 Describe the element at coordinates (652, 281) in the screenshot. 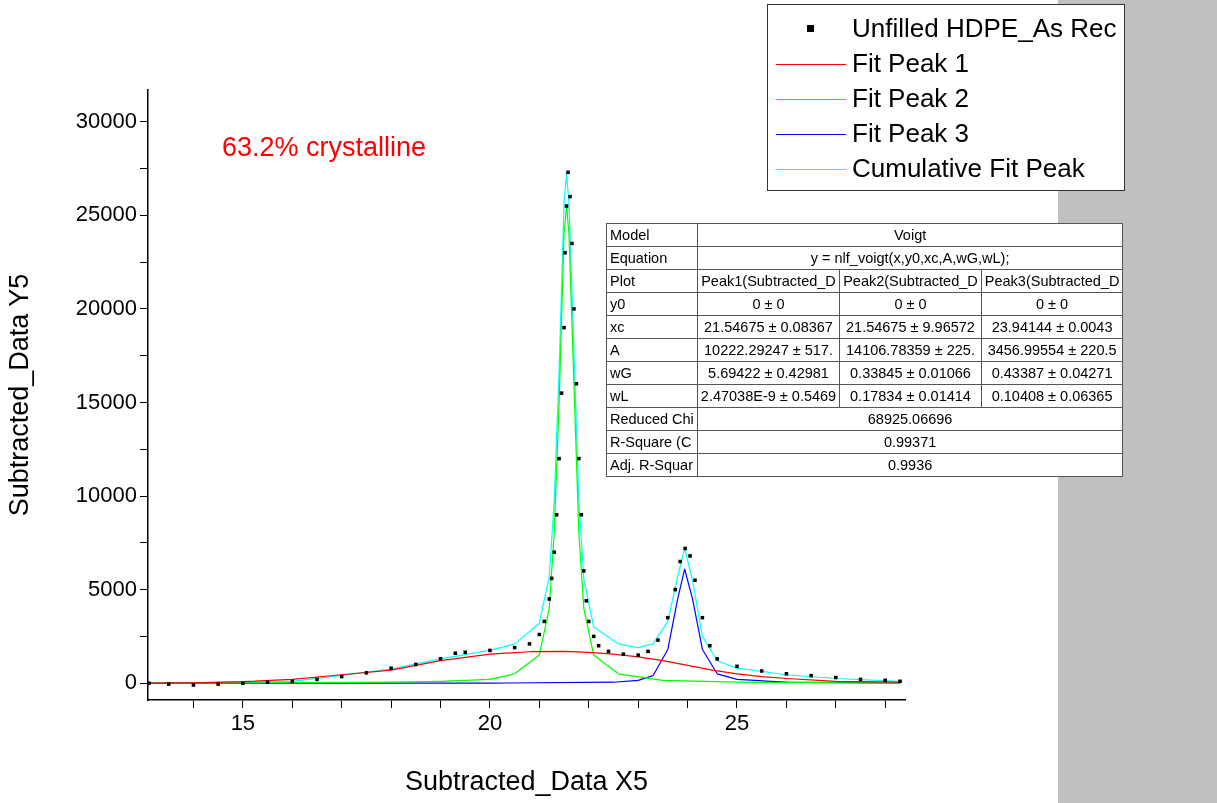

I see `annotation: Plot` at that location.